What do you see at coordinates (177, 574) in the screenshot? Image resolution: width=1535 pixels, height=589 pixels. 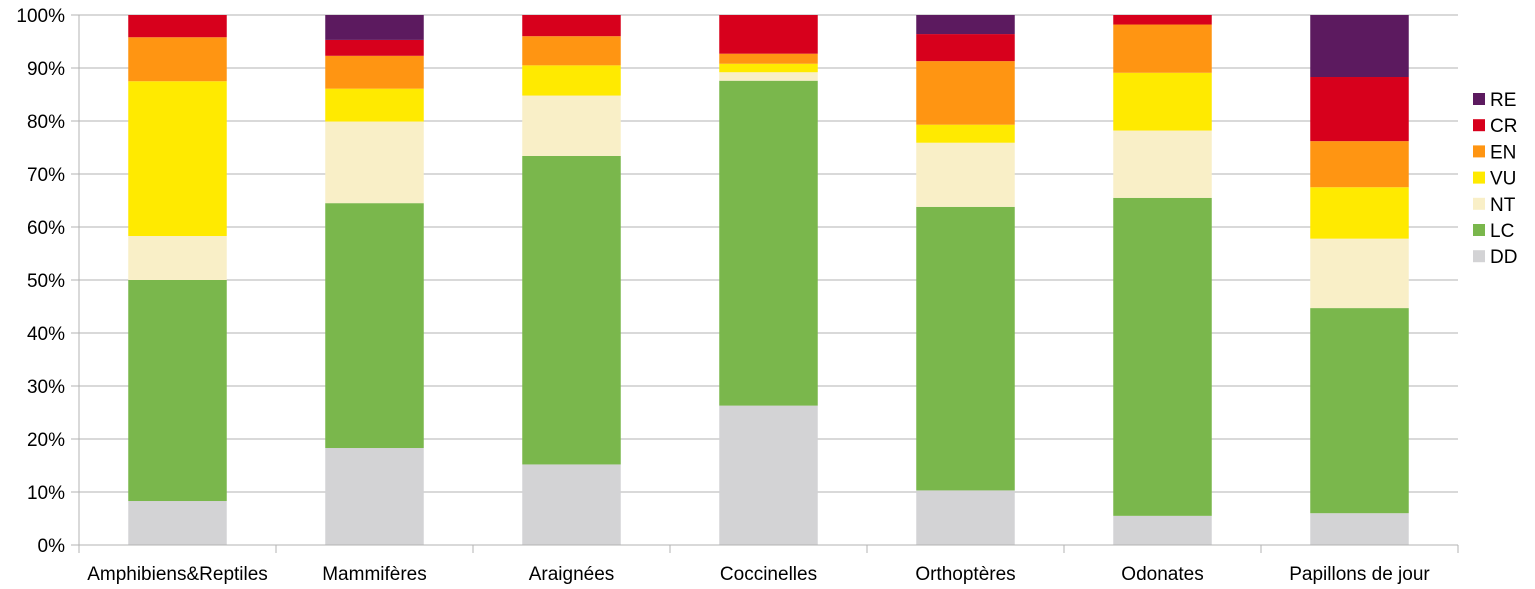 I see `x-tick-label: Amphibiens&Reptiles` at bounding box center [177, 574].